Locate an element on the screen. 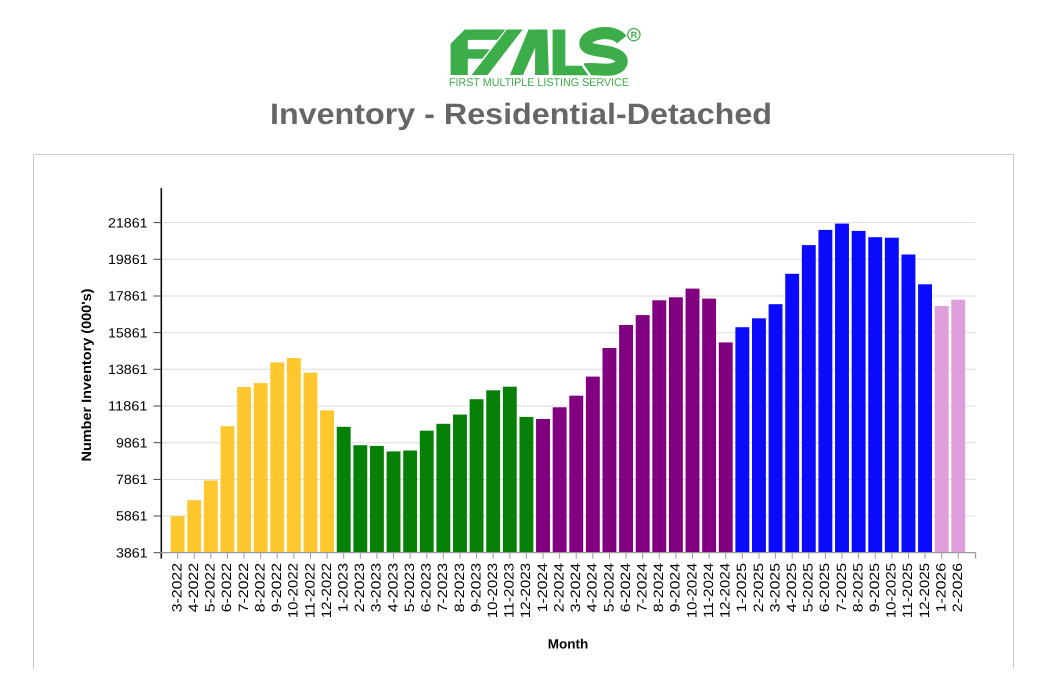  svg-text: 19861 is located at coordinates (128, 259).